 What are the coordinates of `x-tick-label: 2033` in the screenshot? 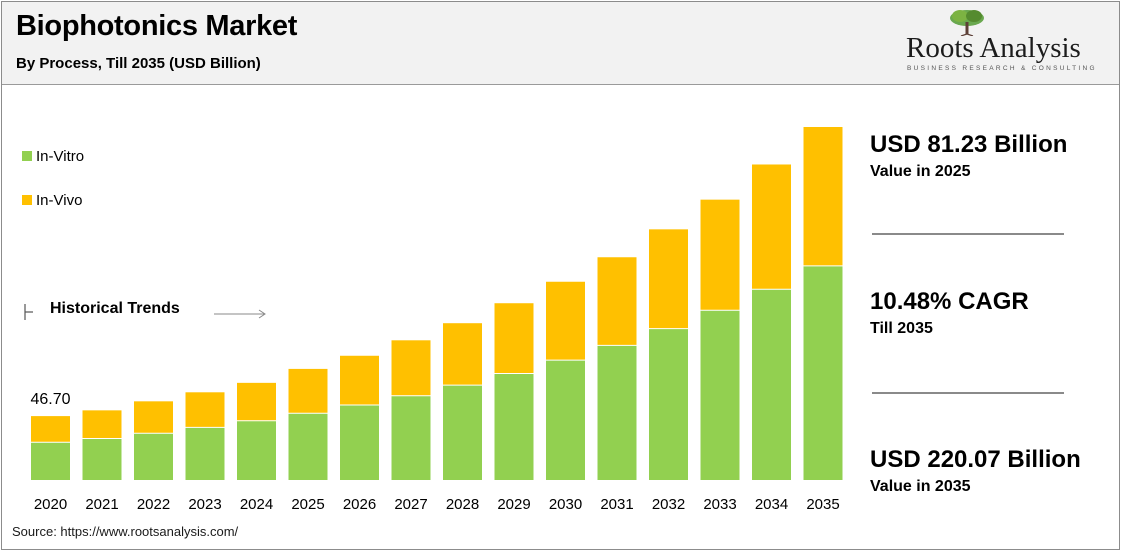 It's located at (719, 504).